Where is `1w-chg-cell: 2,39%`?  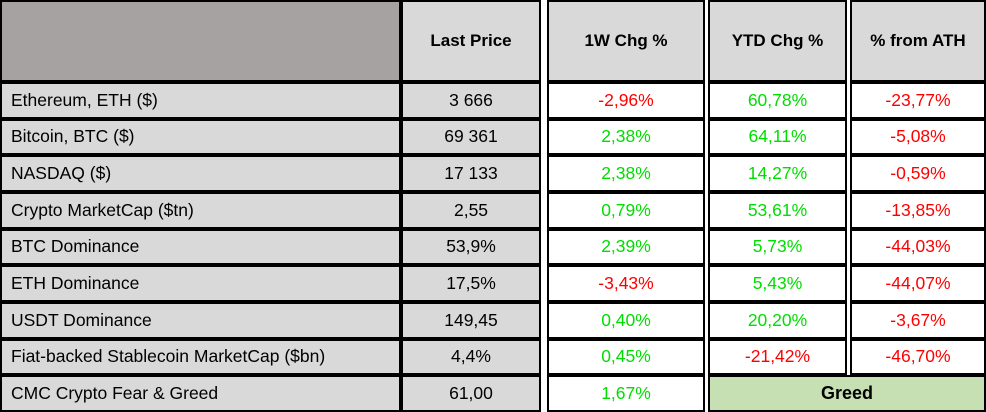 1w-chg-cell: 2,39% is located at coordinates (626, 247).